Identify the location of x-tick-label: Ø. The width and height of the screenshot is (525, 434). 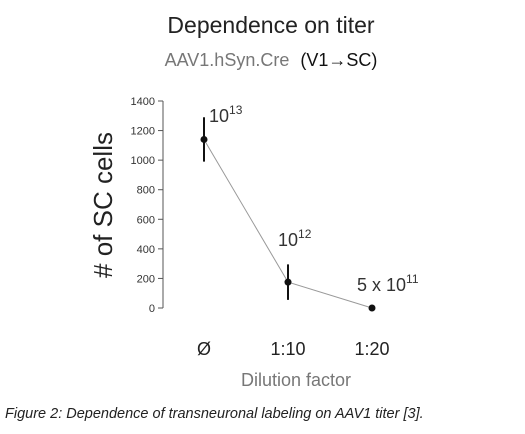
(204, 349).